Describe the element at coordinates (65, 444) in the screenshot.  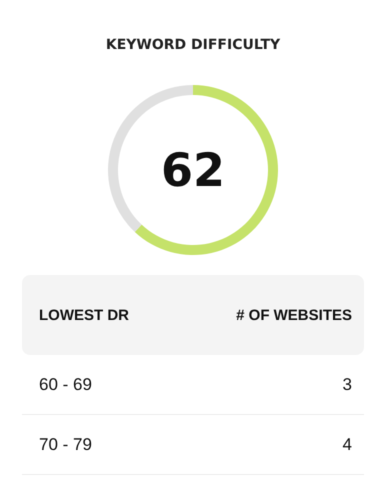
I see `text: 70 - 79` at that location.